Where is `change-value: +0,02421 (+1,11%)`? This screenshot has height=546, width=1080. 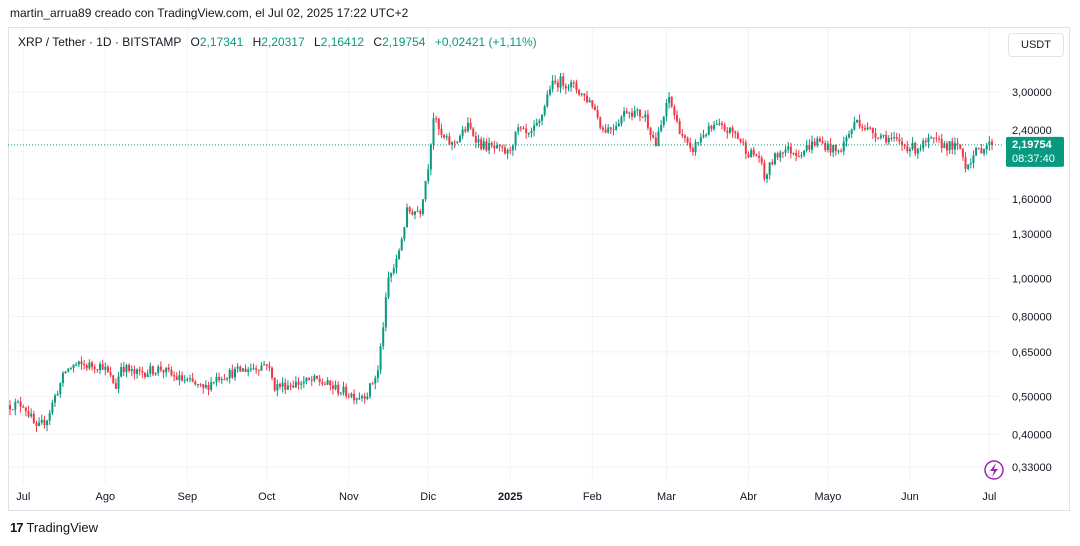 change-value: +0,02421 (+1,11%) is located at coordinates (485, 42).